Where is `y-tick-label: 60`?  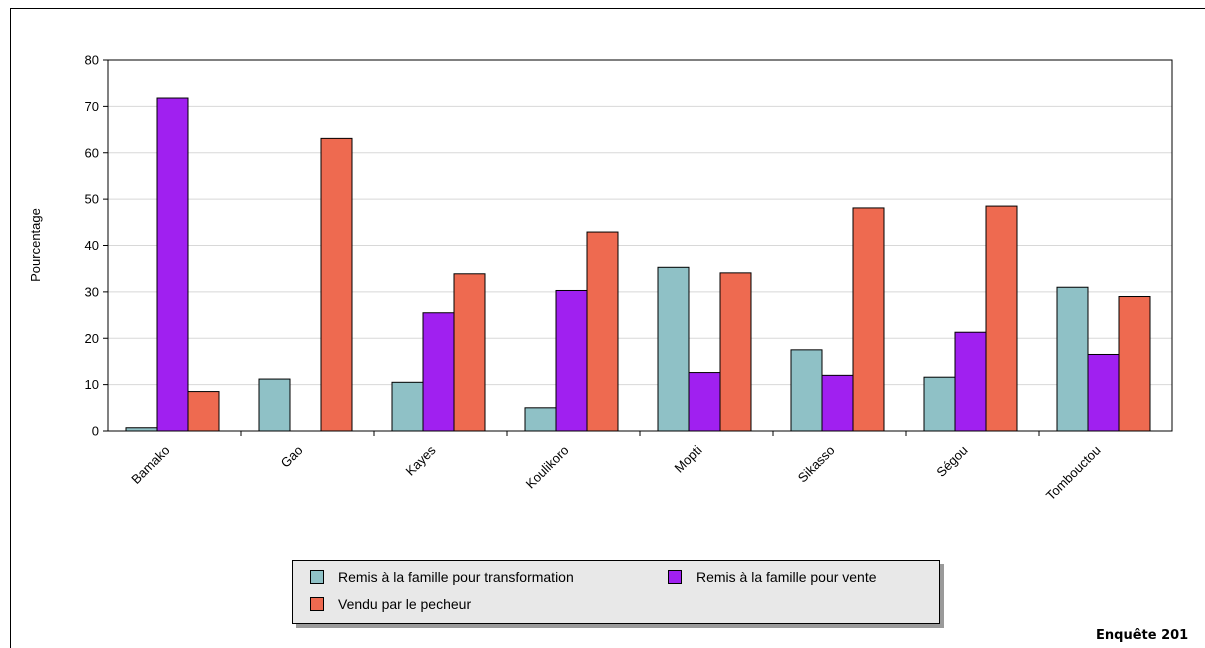 y-tick-label: 60 is located at coordinates (92, 152).